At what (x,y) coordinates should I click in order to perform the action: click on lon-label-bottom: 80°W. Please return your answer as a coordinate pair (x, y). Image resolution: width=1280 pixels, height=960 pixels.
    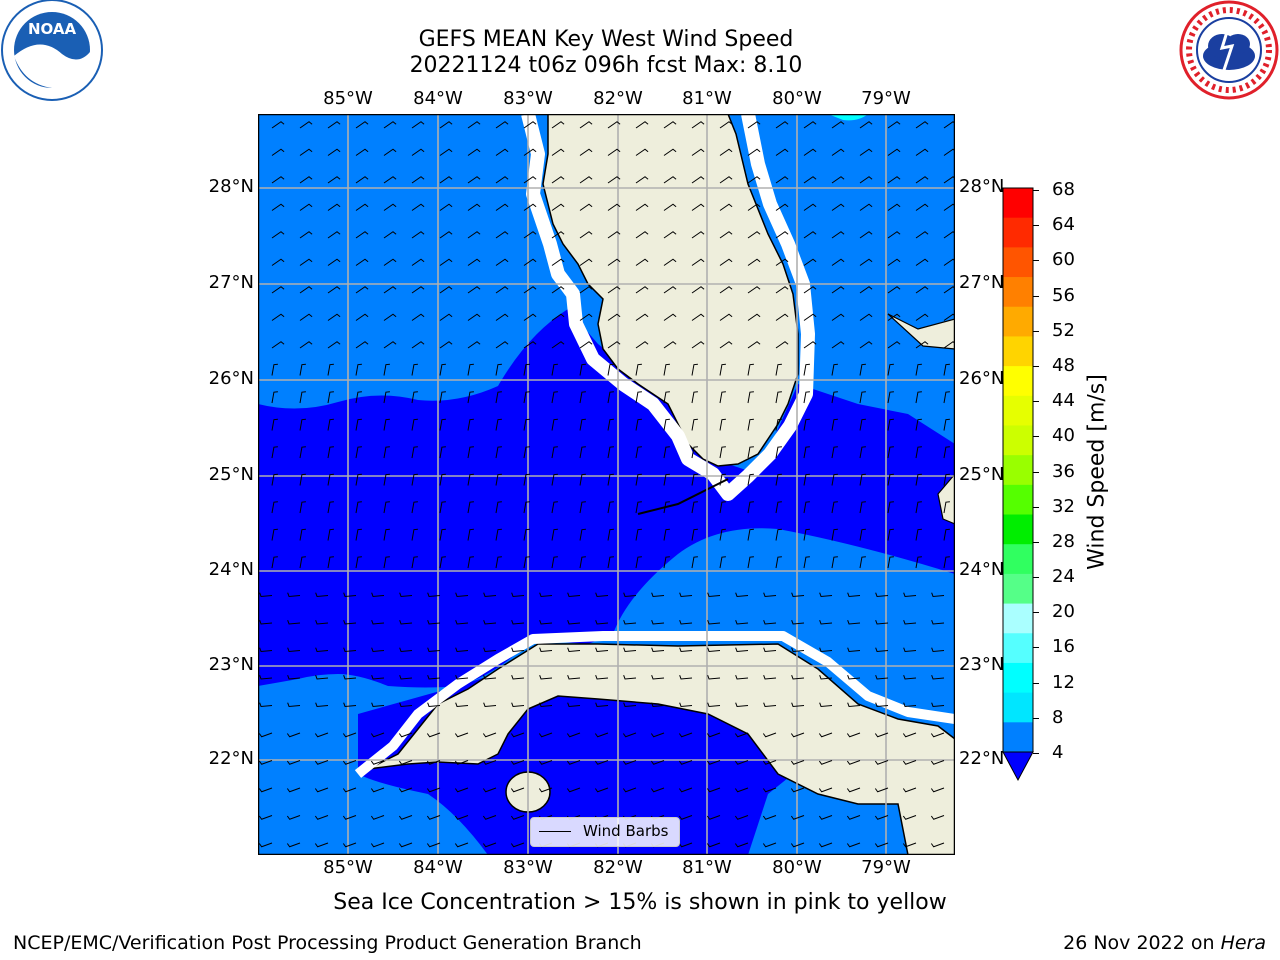
    Looking at the image, I should click on (797, 867).